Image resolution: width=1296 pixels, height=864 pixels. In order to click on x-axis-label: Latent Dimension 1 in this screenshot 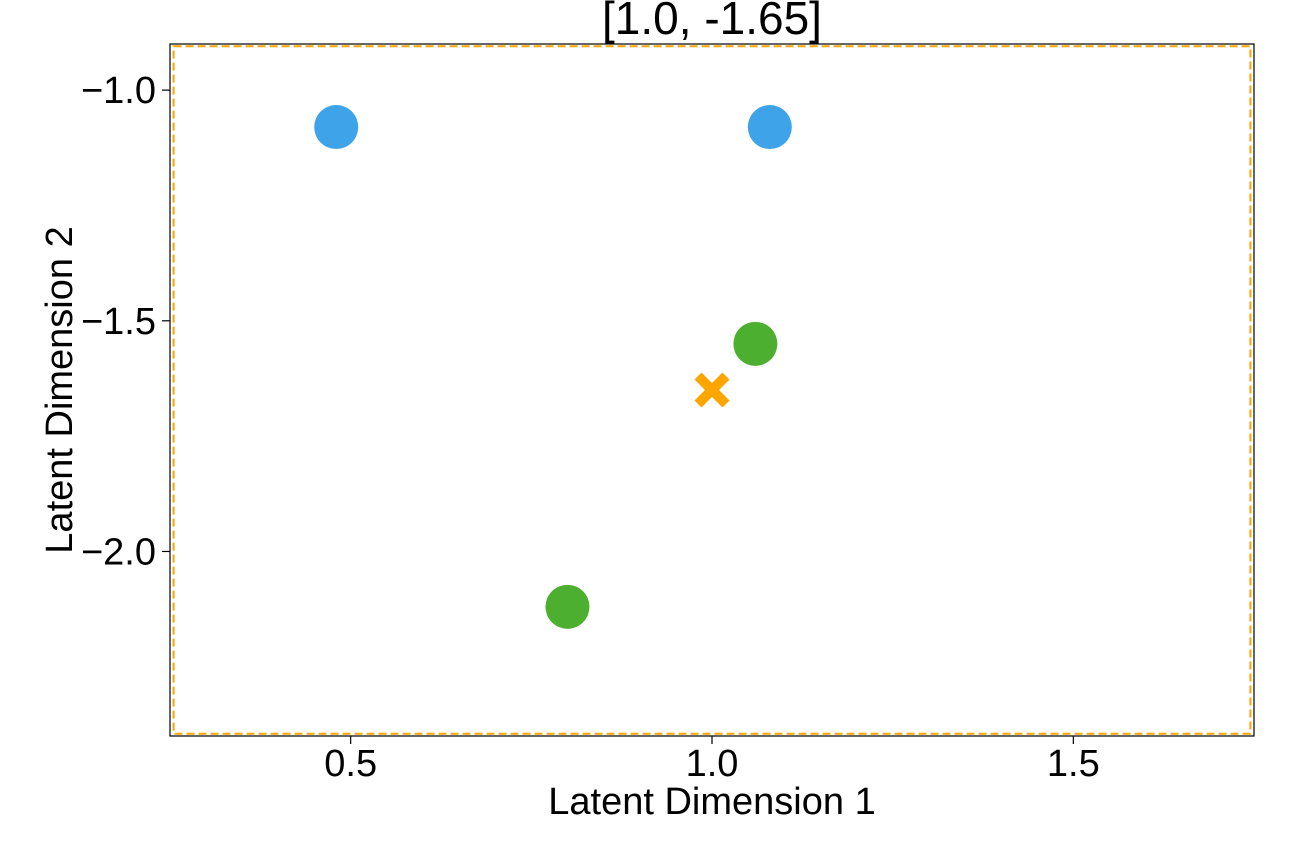, I will do `click(711, 802)`.